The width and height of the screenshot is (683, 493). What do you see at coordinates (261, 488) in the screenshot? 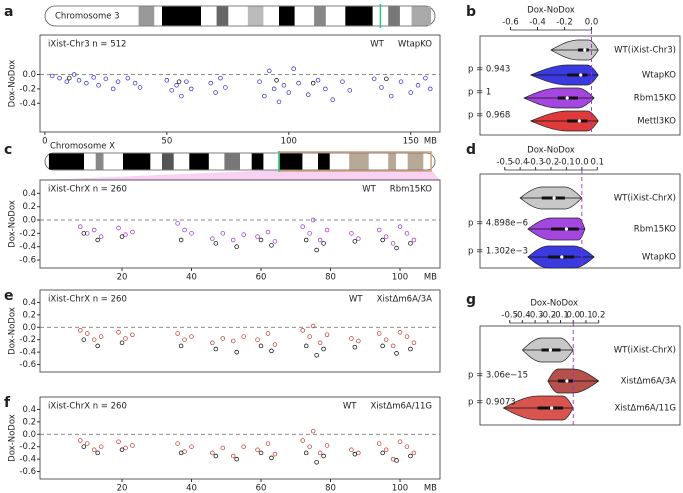
I see `x-tick-label: 60` at bounding box center [261, 488].